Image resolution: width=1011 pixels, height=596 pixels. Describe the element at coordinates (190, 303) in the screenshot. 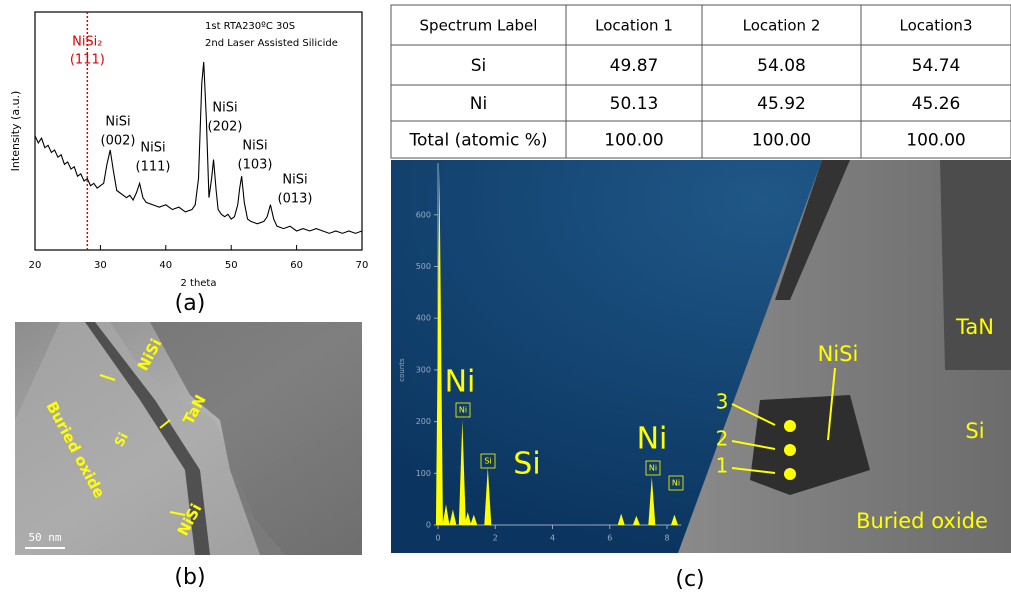

I see `panel-label: (a)` at that location.